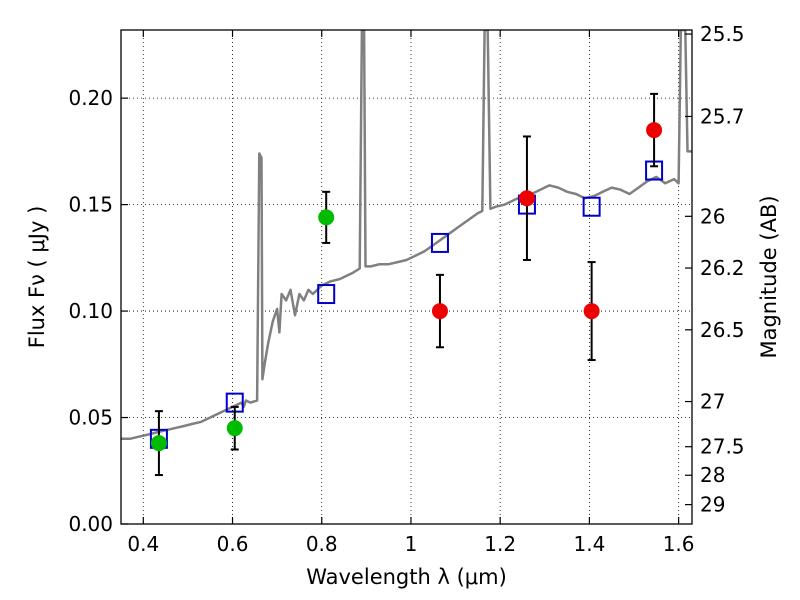 This screenshot has height=600, width=800. Describe the element at coordinates (722, 34) in the screenshot. I see `y2-tick-label: 25.5` at that location.